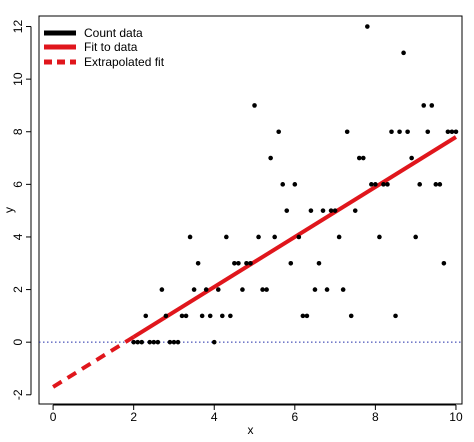 The image size is (474, 442). I want to click on y-tick-label-4: 4, so click(18, 236).